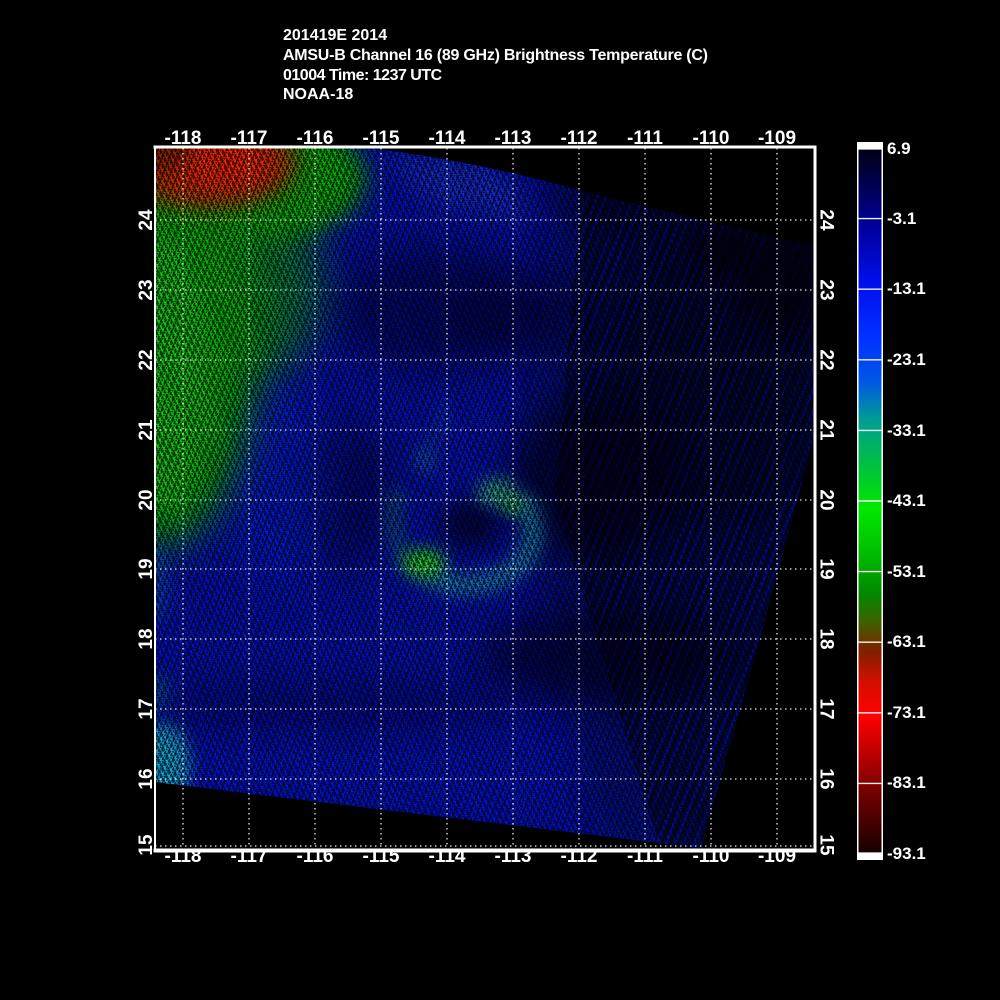  What do you see at coordinates (906, 571) in the screenshot?
I see `svg-text: -53.1` at bounding box center [906, 571].